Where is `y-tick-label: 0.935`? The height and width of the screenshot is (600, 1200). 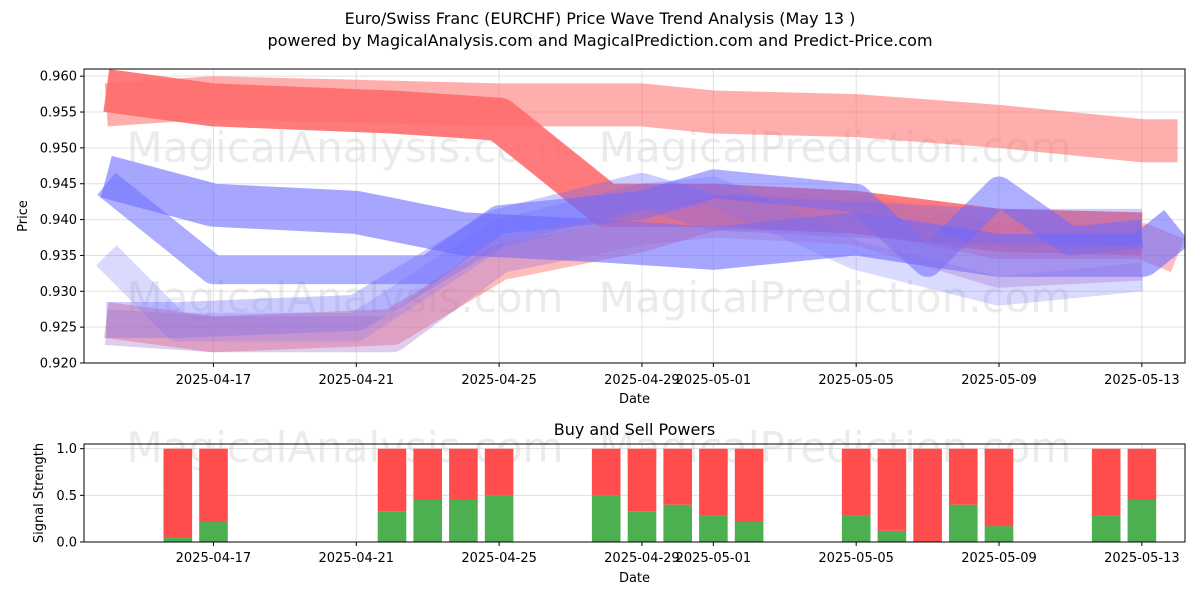 y-tick-label: 0.935 is located at coordinates (58, 256).